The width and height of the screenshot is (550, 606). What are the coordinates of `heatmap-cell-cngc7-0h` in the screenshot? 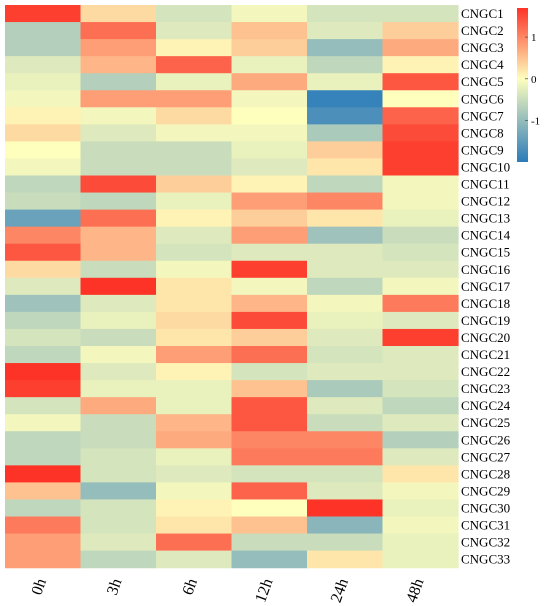 It's located at (43, 116).